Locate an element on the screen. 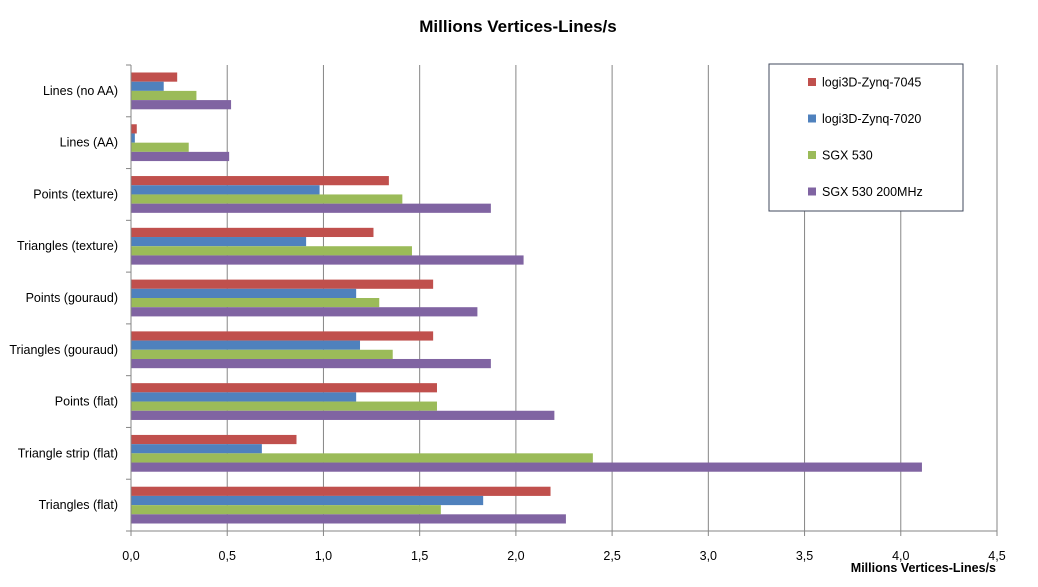 The image size is (1038, 587). category-label: Lines (no AA) is located at coordinates (80, 91).